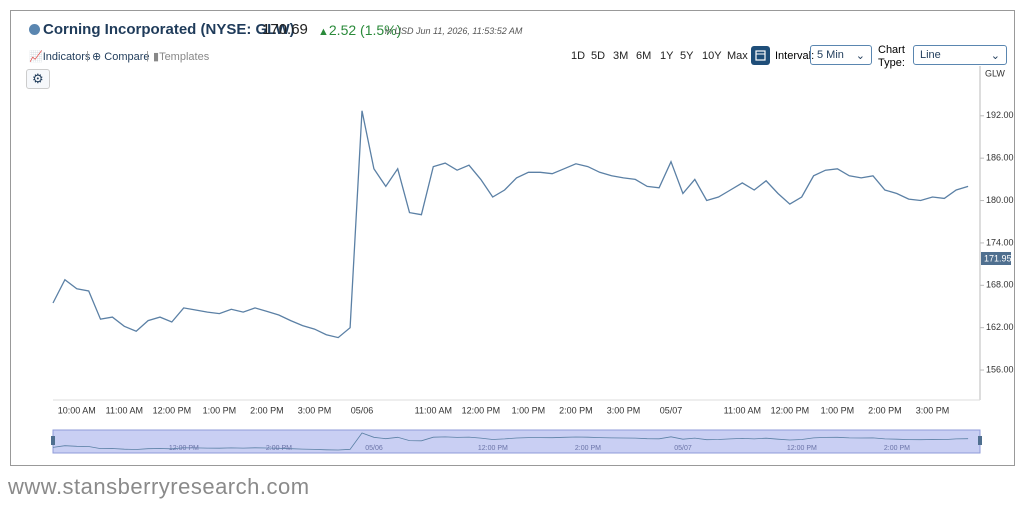 Image resolution: width=1024 pixels, height=509 pixels. What do you see at coordinates (1000, 200) in the screenshot?
I see `y-tick-label: 180.00` at bounding box center [1000, 200].